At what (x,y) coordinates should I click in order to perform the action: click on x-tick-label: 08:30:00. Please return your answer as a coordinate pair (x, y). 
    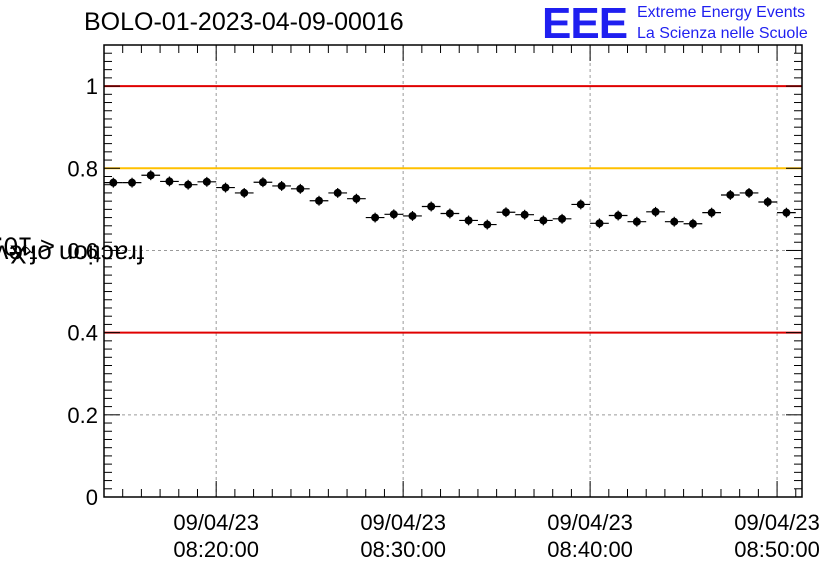
    Looking at the image, I should click on (403, 549).